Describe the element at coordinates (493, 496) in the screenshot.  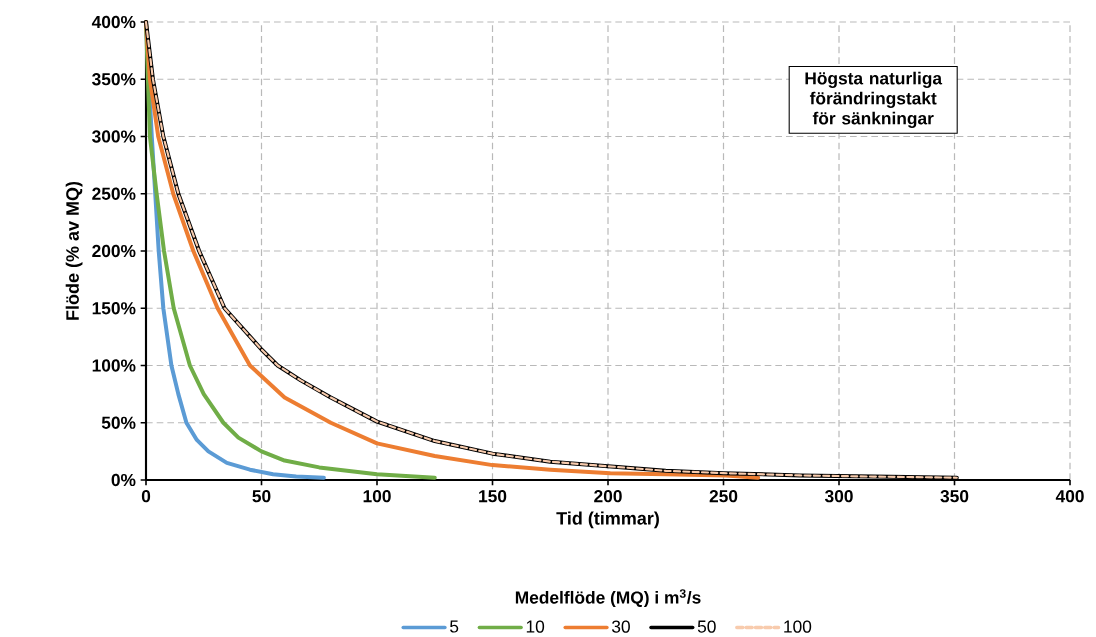
I see `x-tick-label: 150` at that location.